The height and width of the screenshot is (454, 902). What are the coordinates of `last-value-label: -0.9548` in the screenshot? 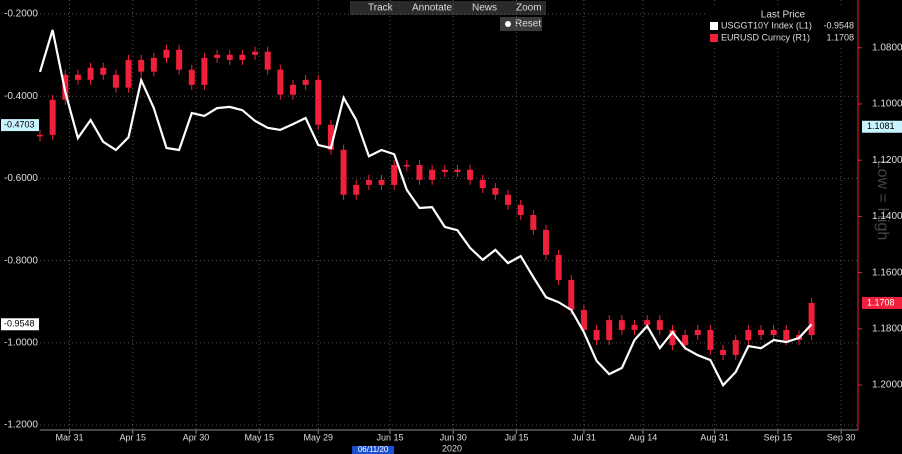 It's located at (19, 324).